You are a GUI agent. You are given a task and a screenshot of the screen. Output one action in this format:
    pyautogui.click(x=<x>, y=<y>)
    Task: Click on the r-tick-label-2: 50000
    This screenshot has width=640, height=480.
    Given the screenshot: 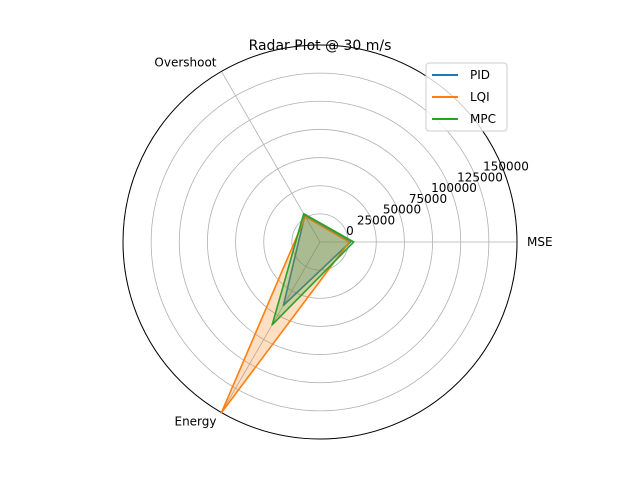 What is the action you would take?
    pyautogui.click(x=402, y=210)
    